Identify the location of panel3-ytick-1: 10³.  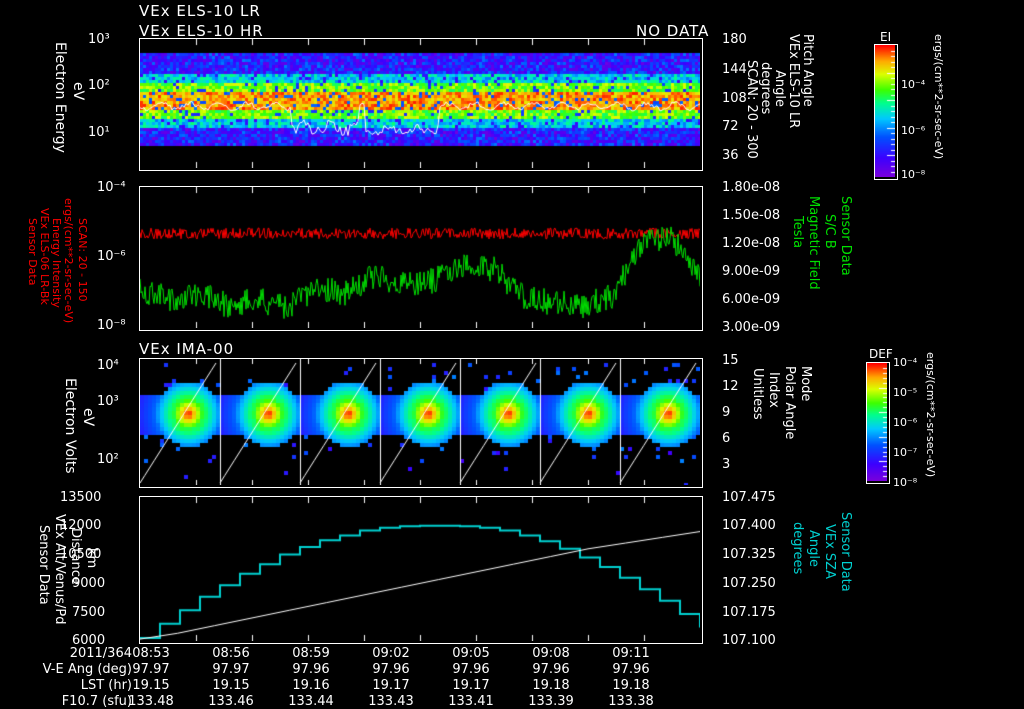
(108, 401).